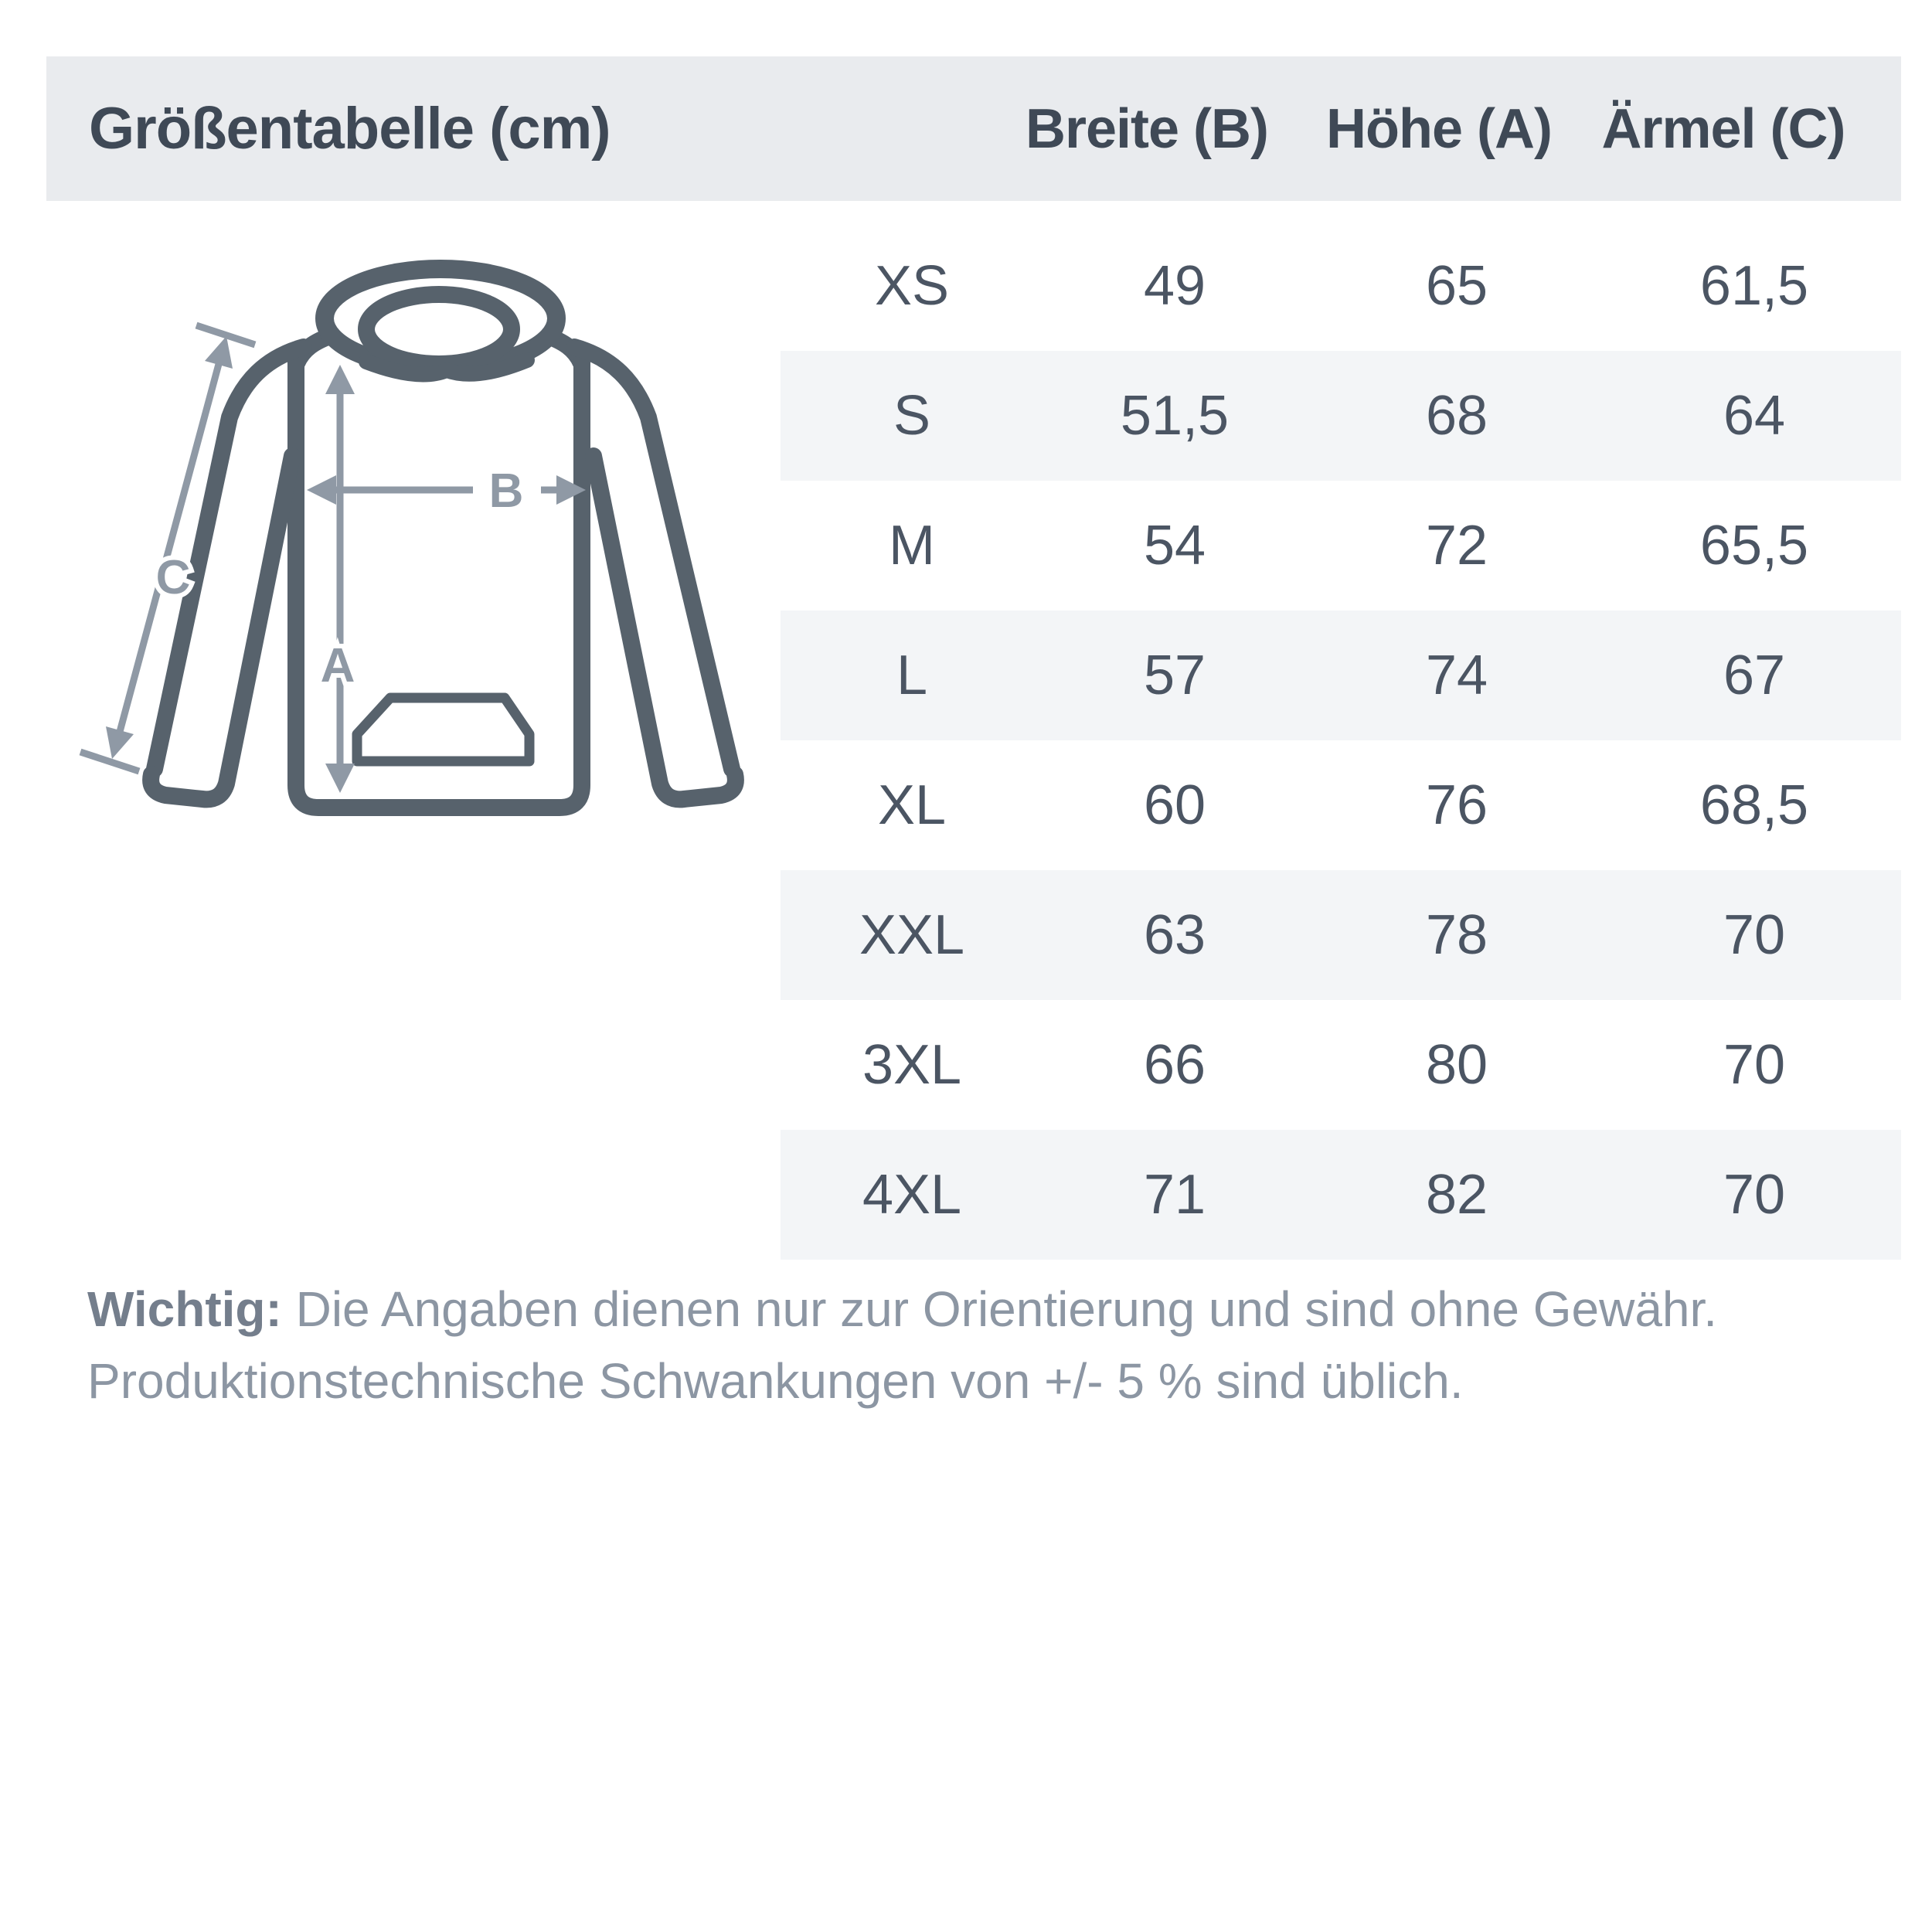 The image size is (1932, 1932). Describe the element at coordinates (1456, 935) in the screenshot. I see `hoehe-cell: 78` at that location.